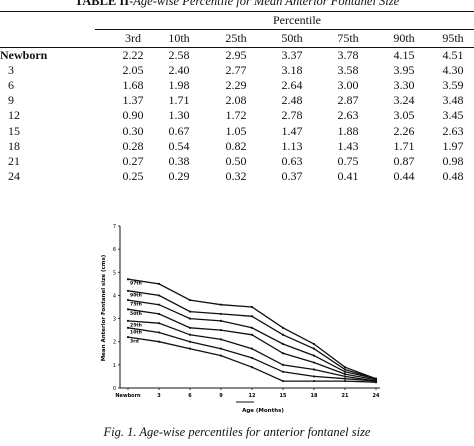  Describe the element at coordinates (404, 175) in the screenshot. I see `table-cell: 0.44` at that location.